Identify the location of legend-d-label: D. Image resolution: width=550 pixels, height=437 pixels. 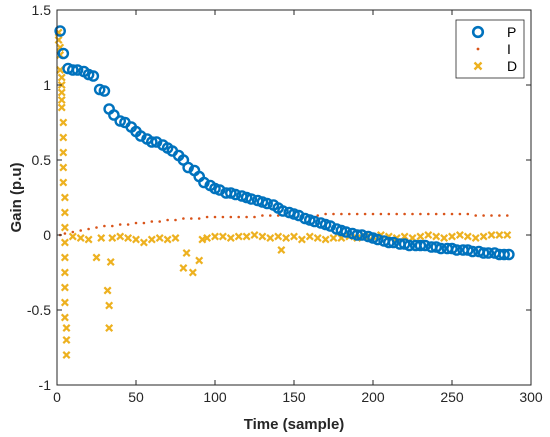
(512, 66).